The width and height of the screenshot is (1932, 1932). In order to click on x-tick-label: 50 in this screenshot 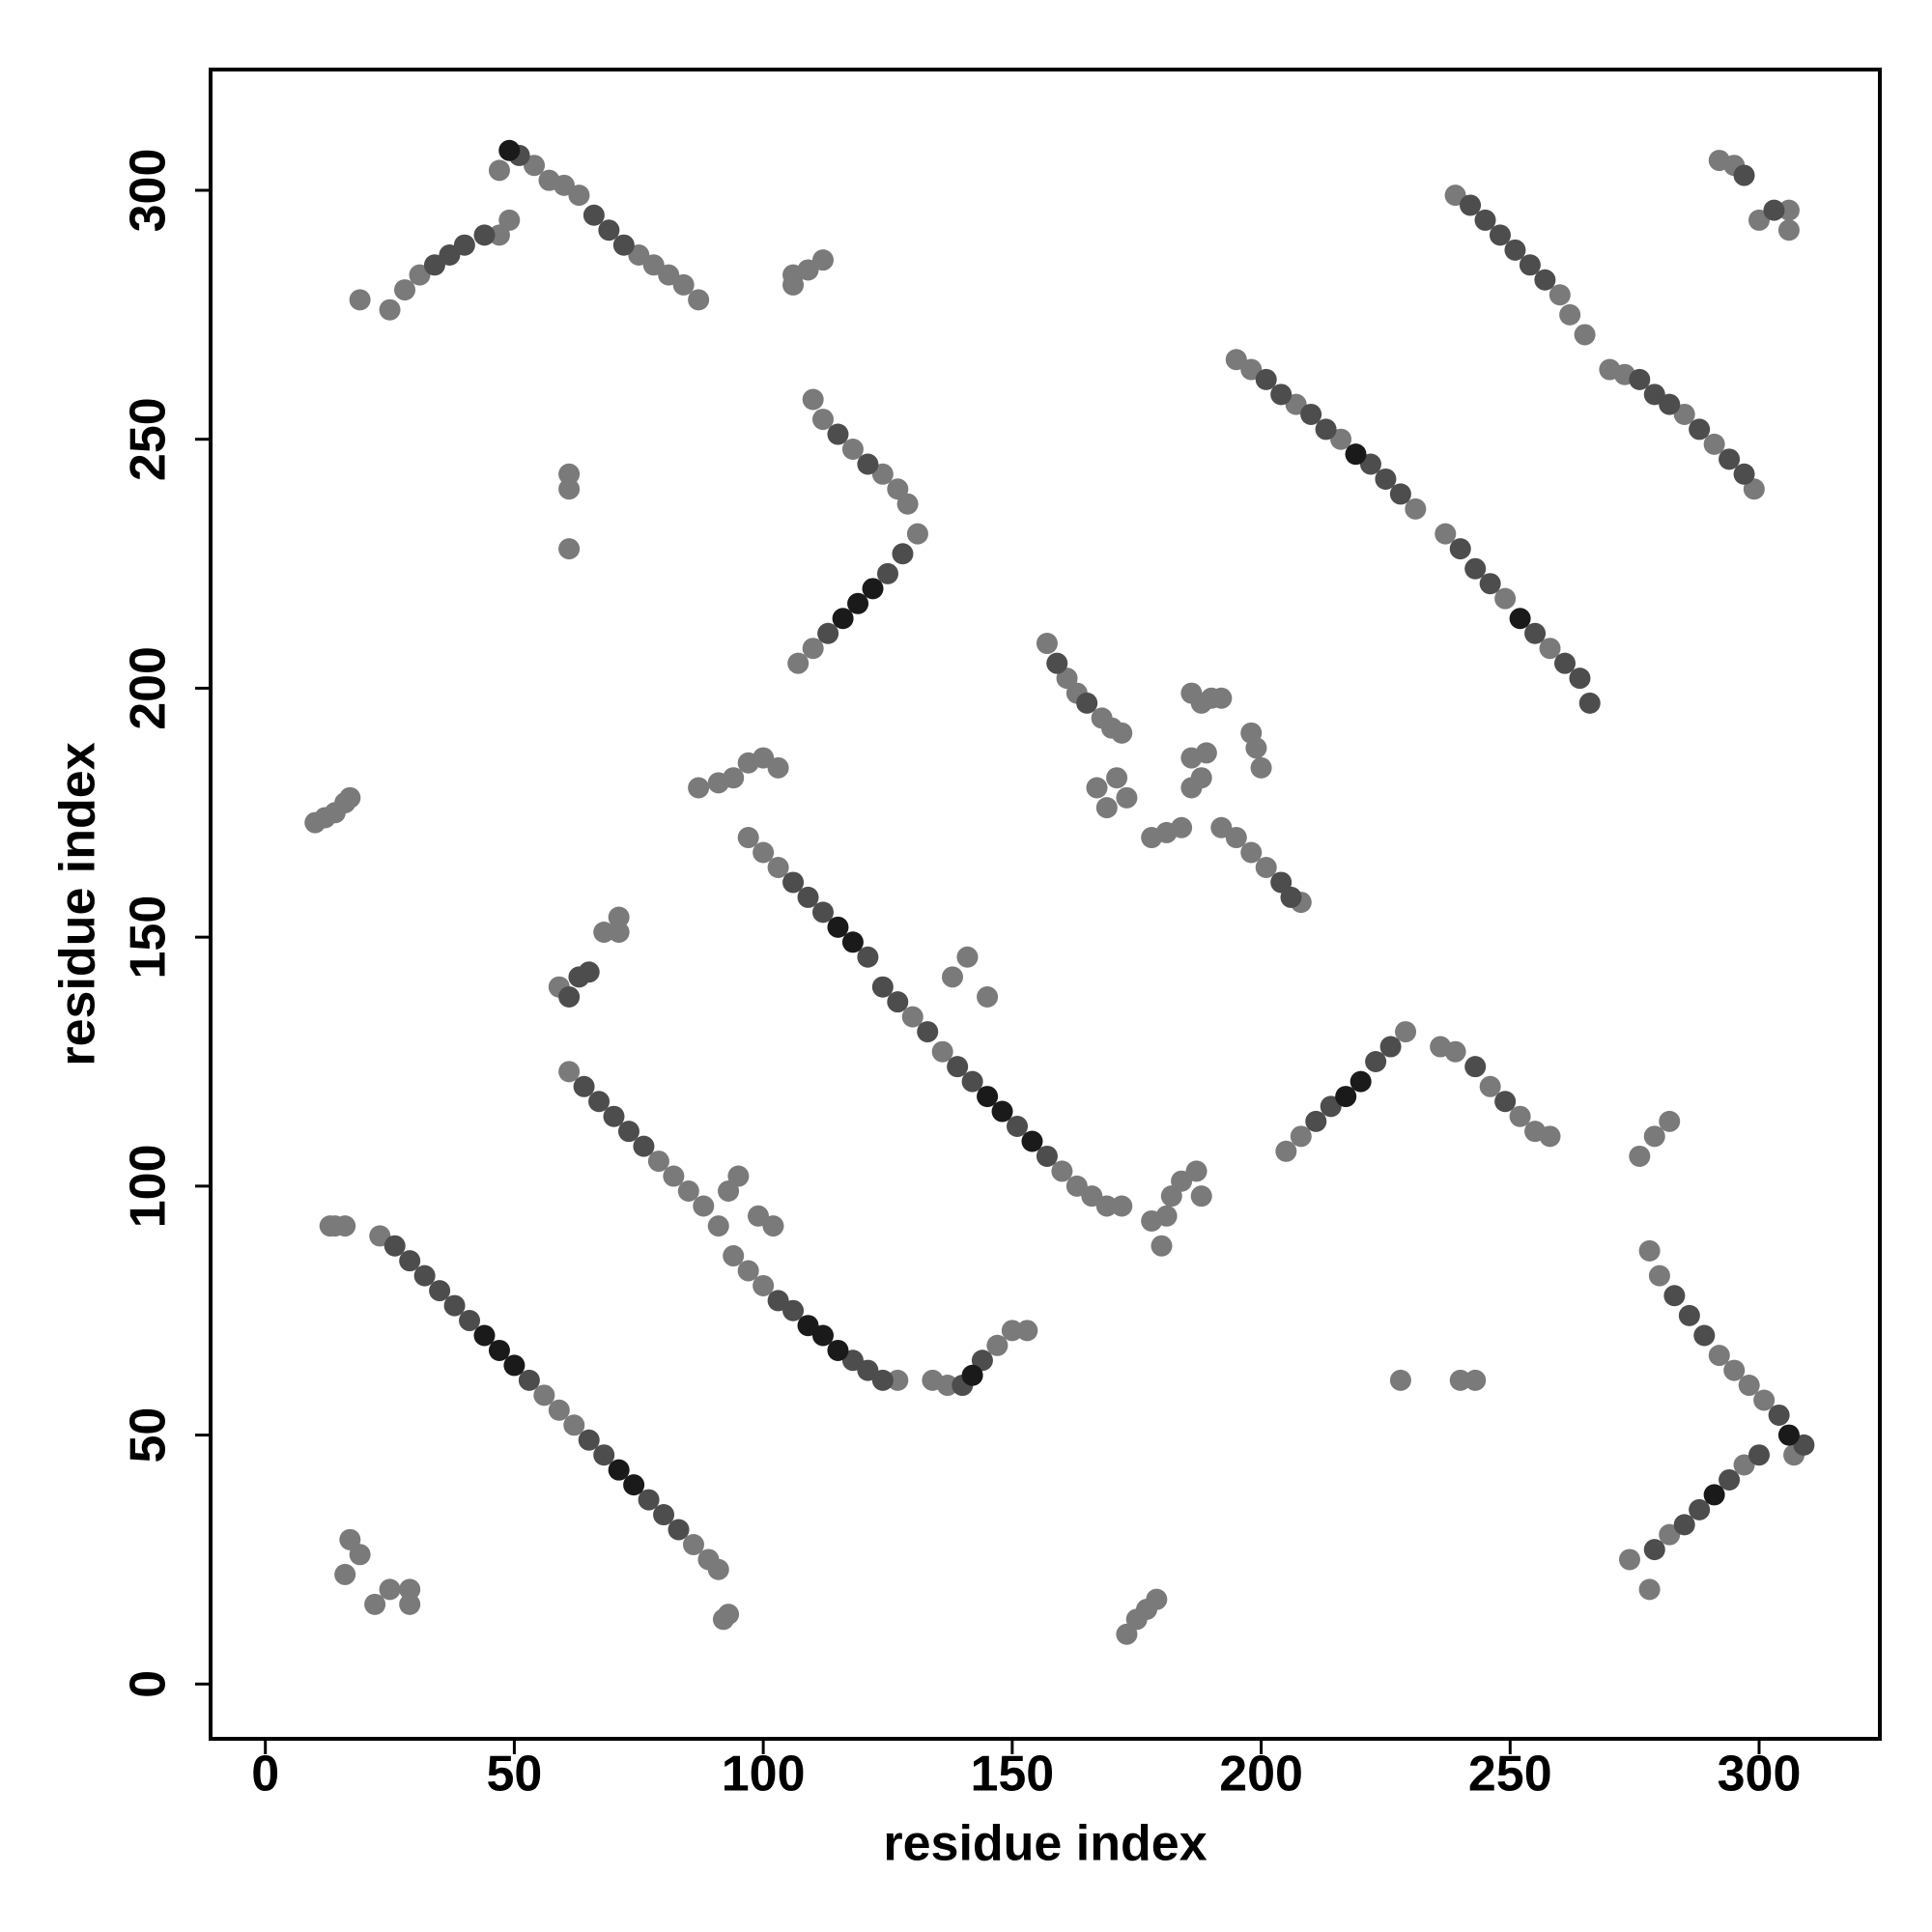, I will do `click(514, 1775)`.